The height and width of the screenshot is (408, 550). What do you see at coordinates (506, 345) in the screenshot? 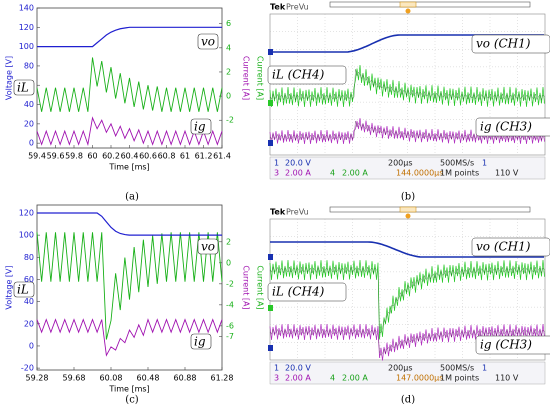
I see `trace-label: ig (CH3)` at bounding box center [506, 345].